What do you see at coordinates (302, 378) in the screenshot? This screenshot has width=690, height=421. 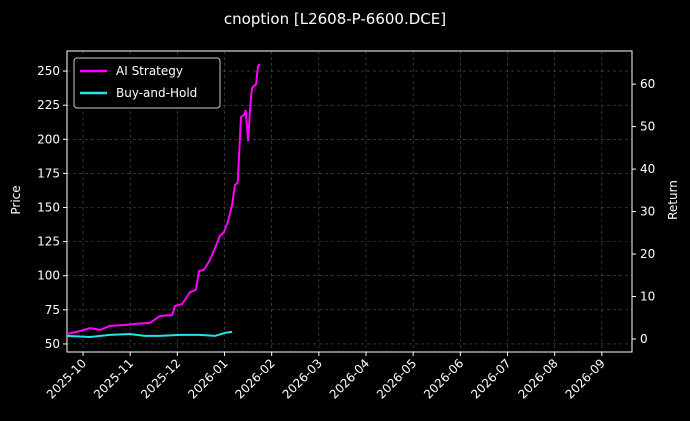 I see `x-tick-label: 2026-03` at bounding box center [302, 378].